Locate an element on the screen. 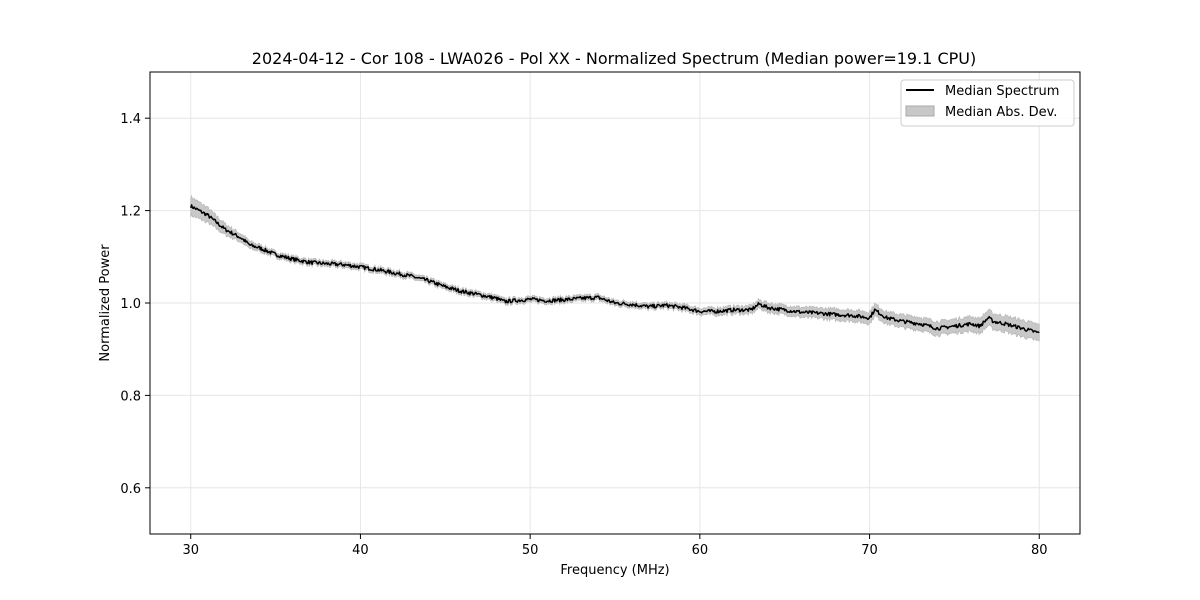 The image size is (1200, 600). x-axis-label: Frequency (MHz) is located at coordinates (614, 570).